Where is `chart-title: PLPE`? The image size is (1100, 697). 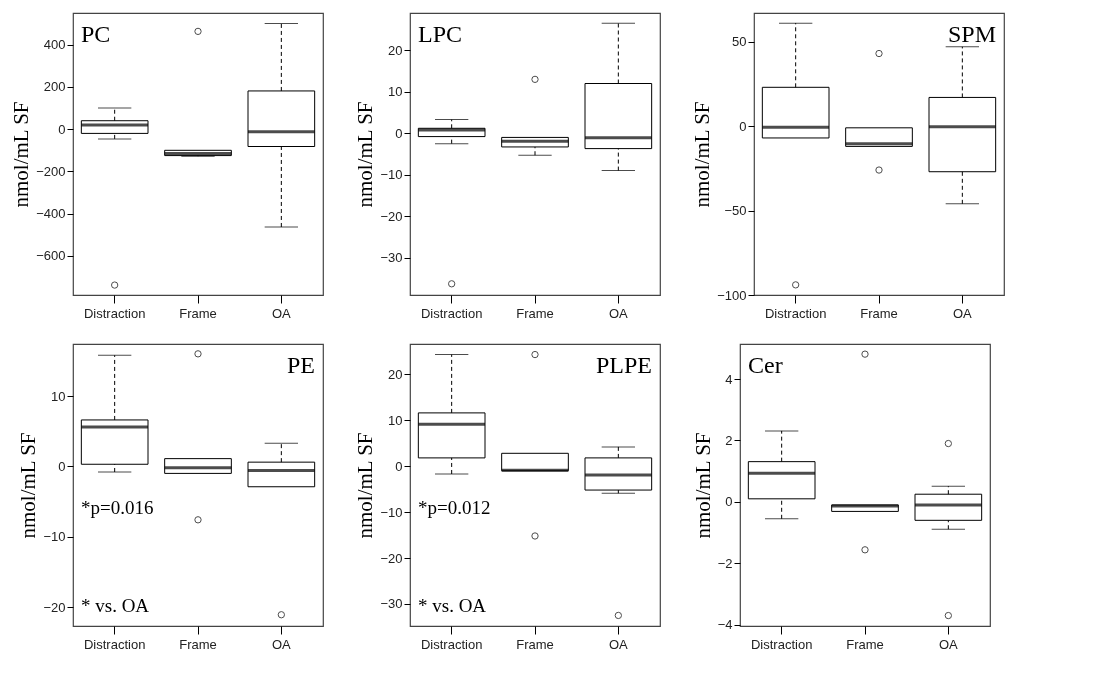 chart-title: PLPE is located at coordinates (623, 365).